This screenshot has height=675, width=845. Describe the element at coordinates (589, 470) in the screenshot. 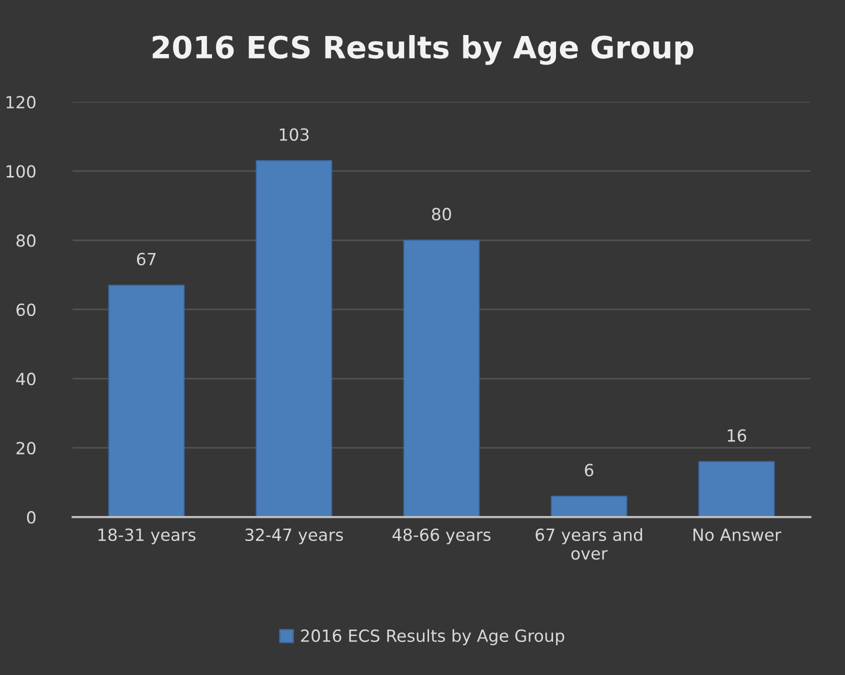

I see `data-label: 6` at that location.